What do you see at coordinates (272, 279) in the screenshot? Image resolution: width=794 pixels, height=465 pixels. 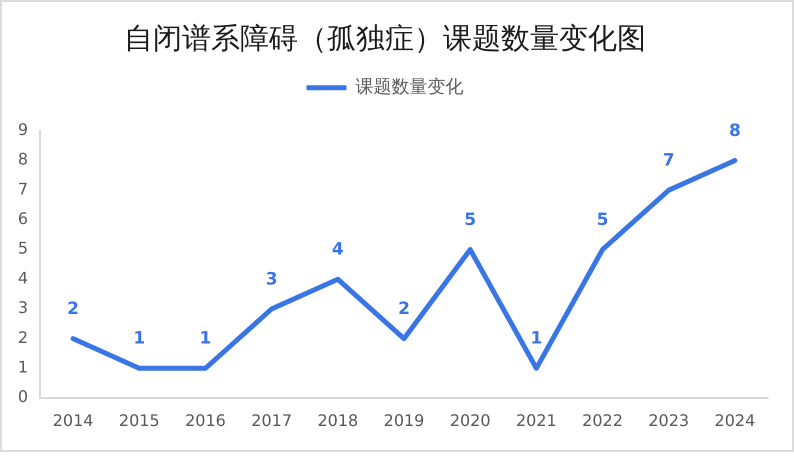 I see `data-label: 3` at bounding box center [272, 279].